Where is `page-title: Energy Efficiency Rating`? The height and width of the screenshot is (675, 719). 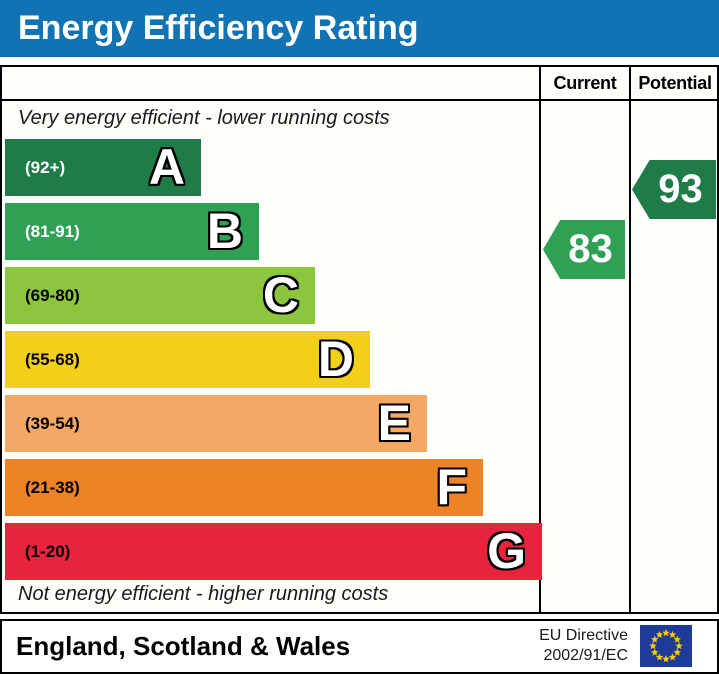
page-title: Energy Efficiency Rating is located at coordinates (218, 28).